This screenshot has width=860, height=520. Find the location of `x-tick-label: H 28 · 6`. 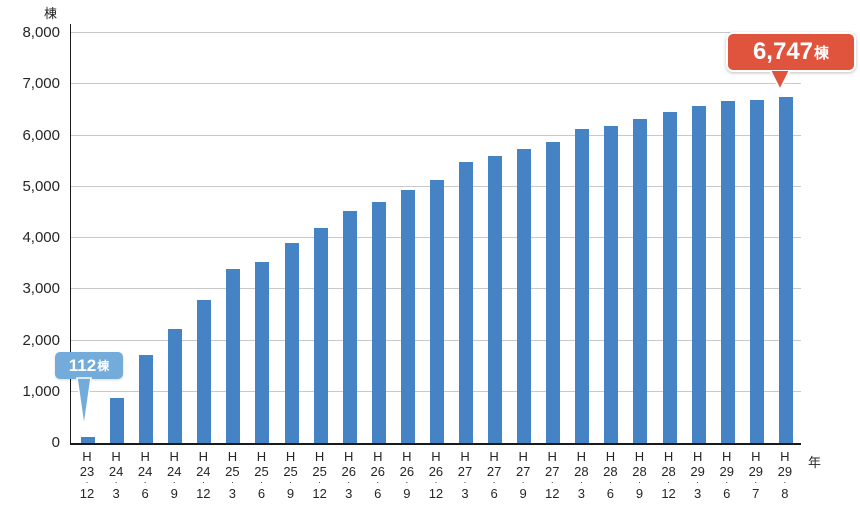

x-tick-label: H 28 · 6 is located at coordinates (610, 475).